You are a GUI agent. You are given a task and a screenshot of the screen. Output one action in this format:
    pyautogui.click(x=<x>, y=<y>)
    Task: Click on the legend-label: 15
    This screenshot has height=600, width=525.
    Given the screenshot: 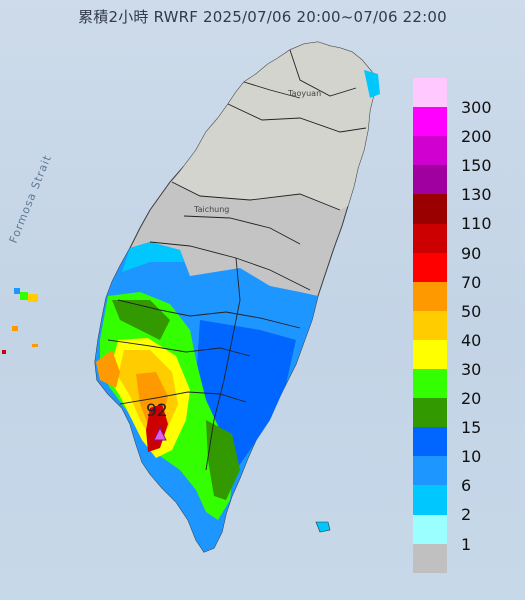 What is the action you would take?
    pyautogui.click(x=471, y=428)
    